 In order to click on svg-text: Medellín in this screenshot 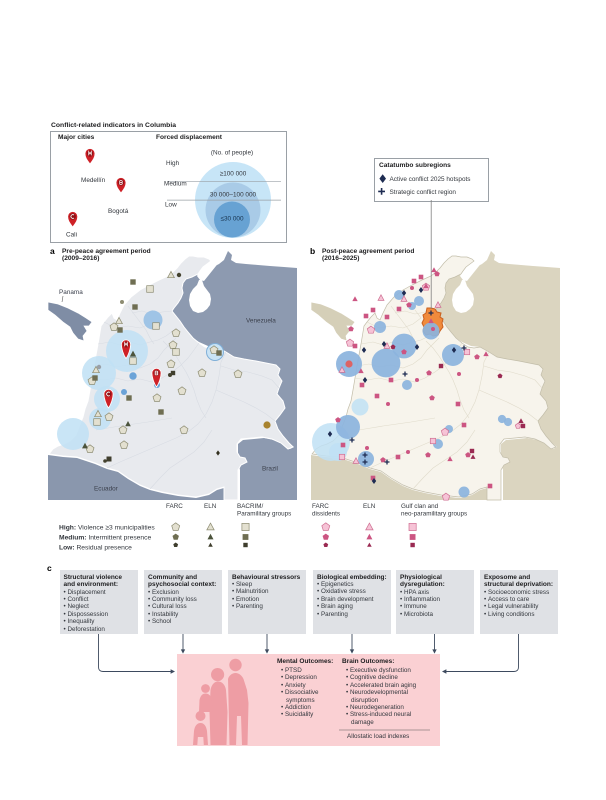, I will do `click(93, 180)`.